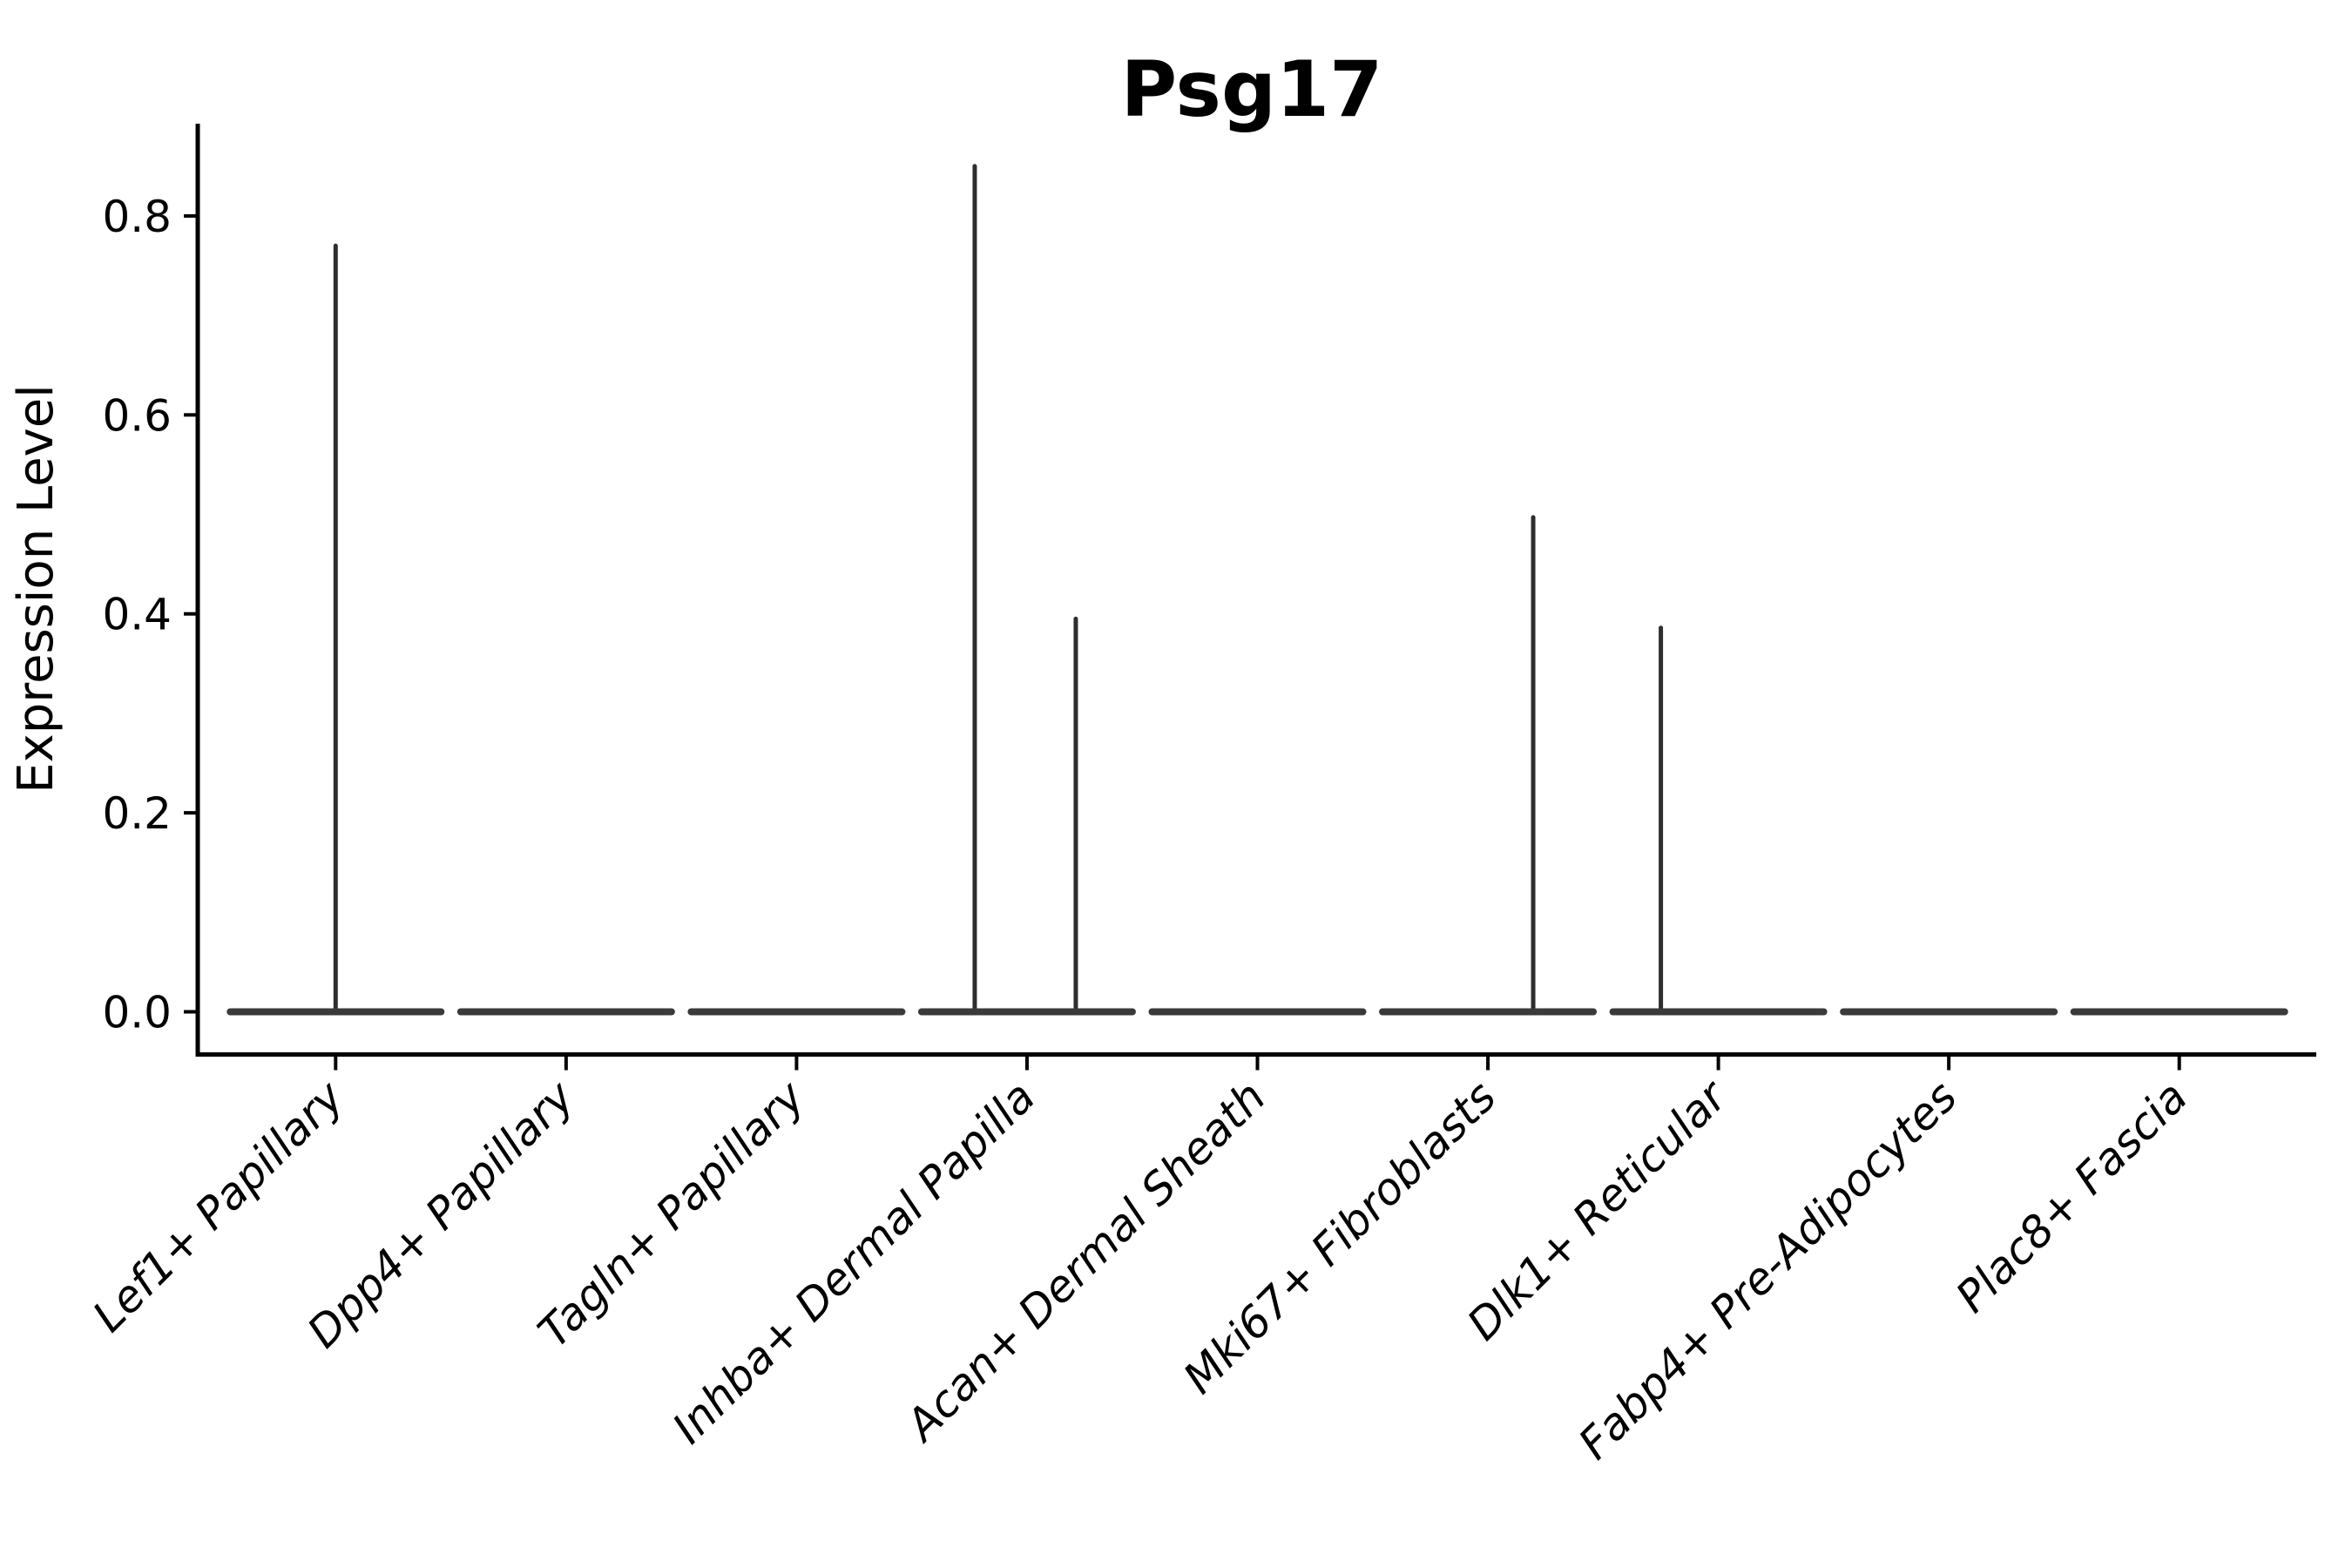 The width and height of the screenshot is (2352, 1568). Describe the element at coordinates (2072, 1196) in the screenshot. I see `x-tick-label: Plac8+ Fascia` at that location.